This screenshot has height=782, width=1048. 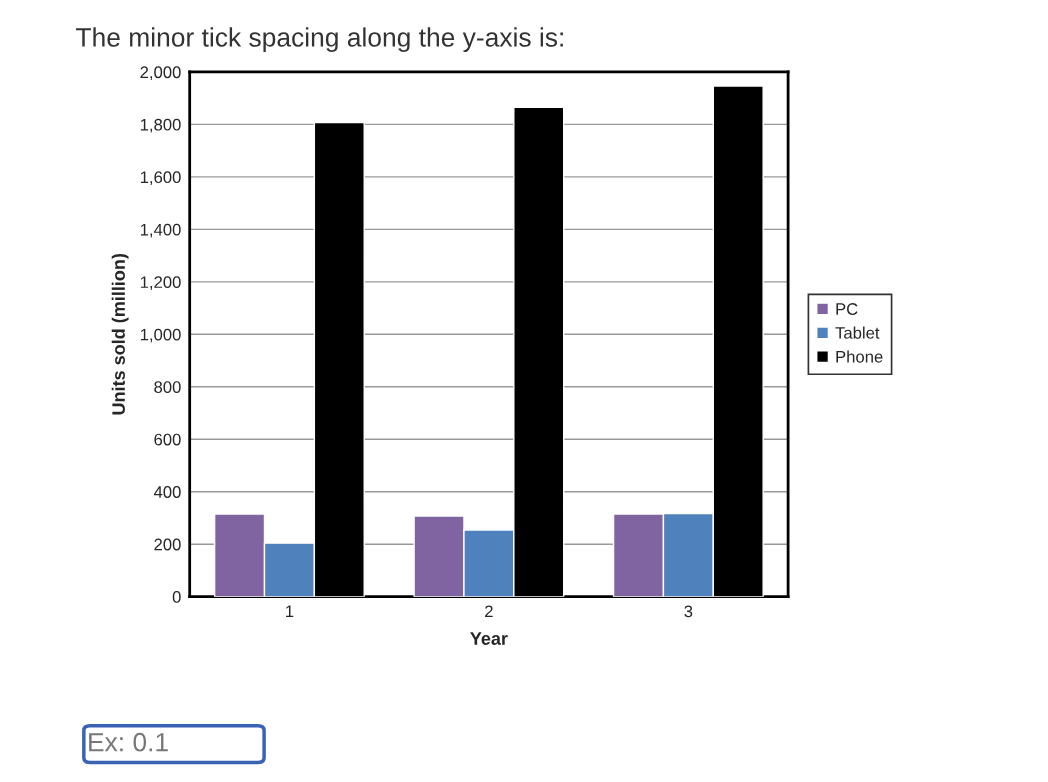 I want to click on x-tick-label: 2, so click(x=489, y=611).